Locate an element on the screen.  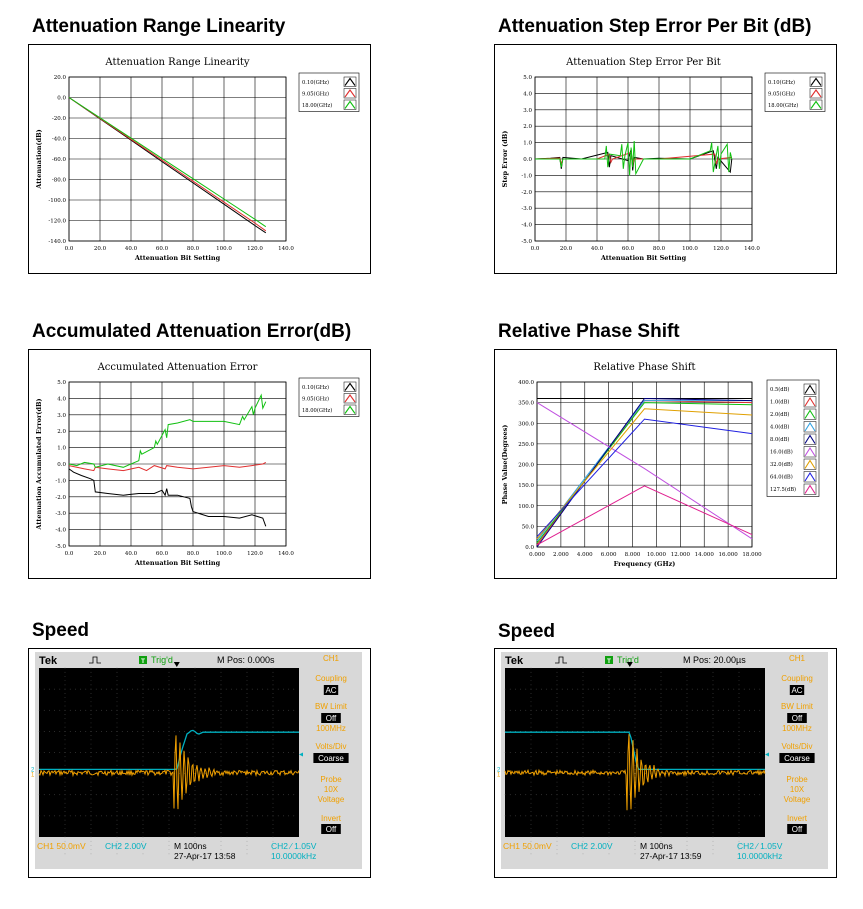
x-tick-label: 10.000 is located at coordinates (657, 555).